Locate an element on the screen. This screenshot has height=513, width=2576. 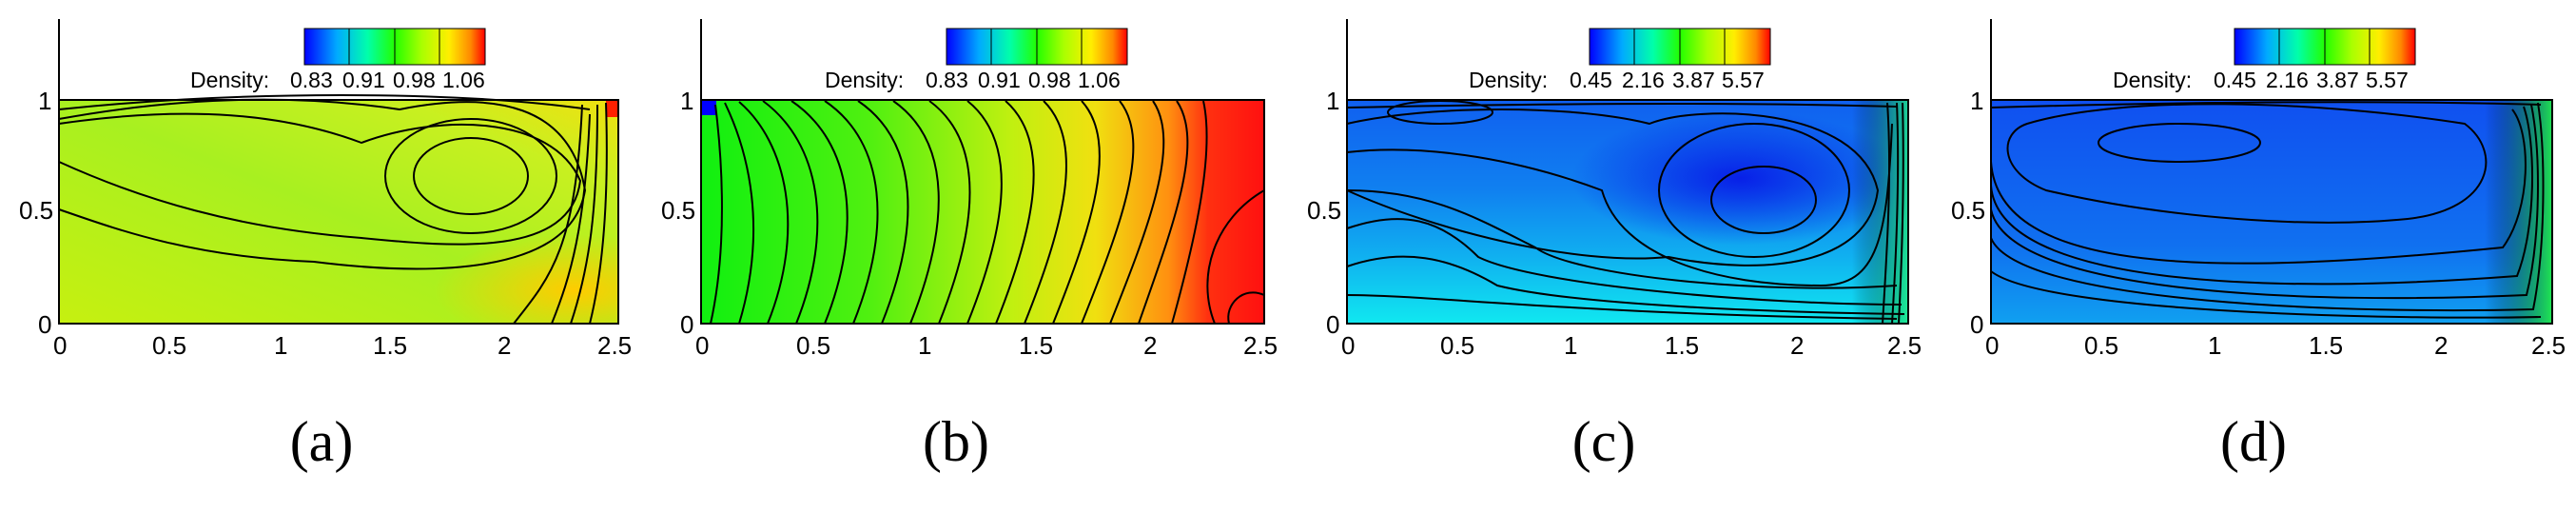
plot-area-c is located at coordinates (1628, 212).